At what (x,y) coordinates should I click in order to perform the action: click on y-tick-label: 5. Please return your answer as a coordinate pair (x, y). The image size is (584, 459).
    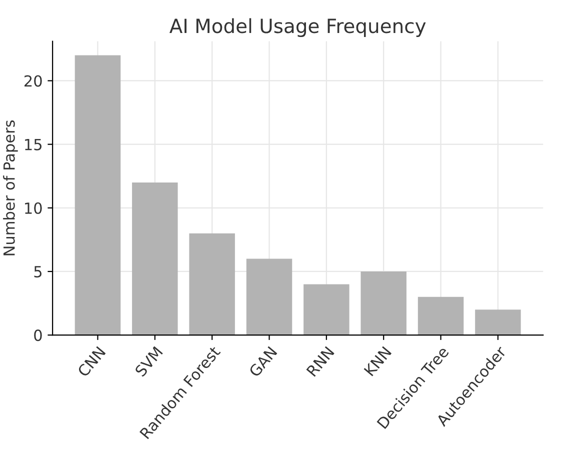
    Looking at the image, I should click on (38, 272).